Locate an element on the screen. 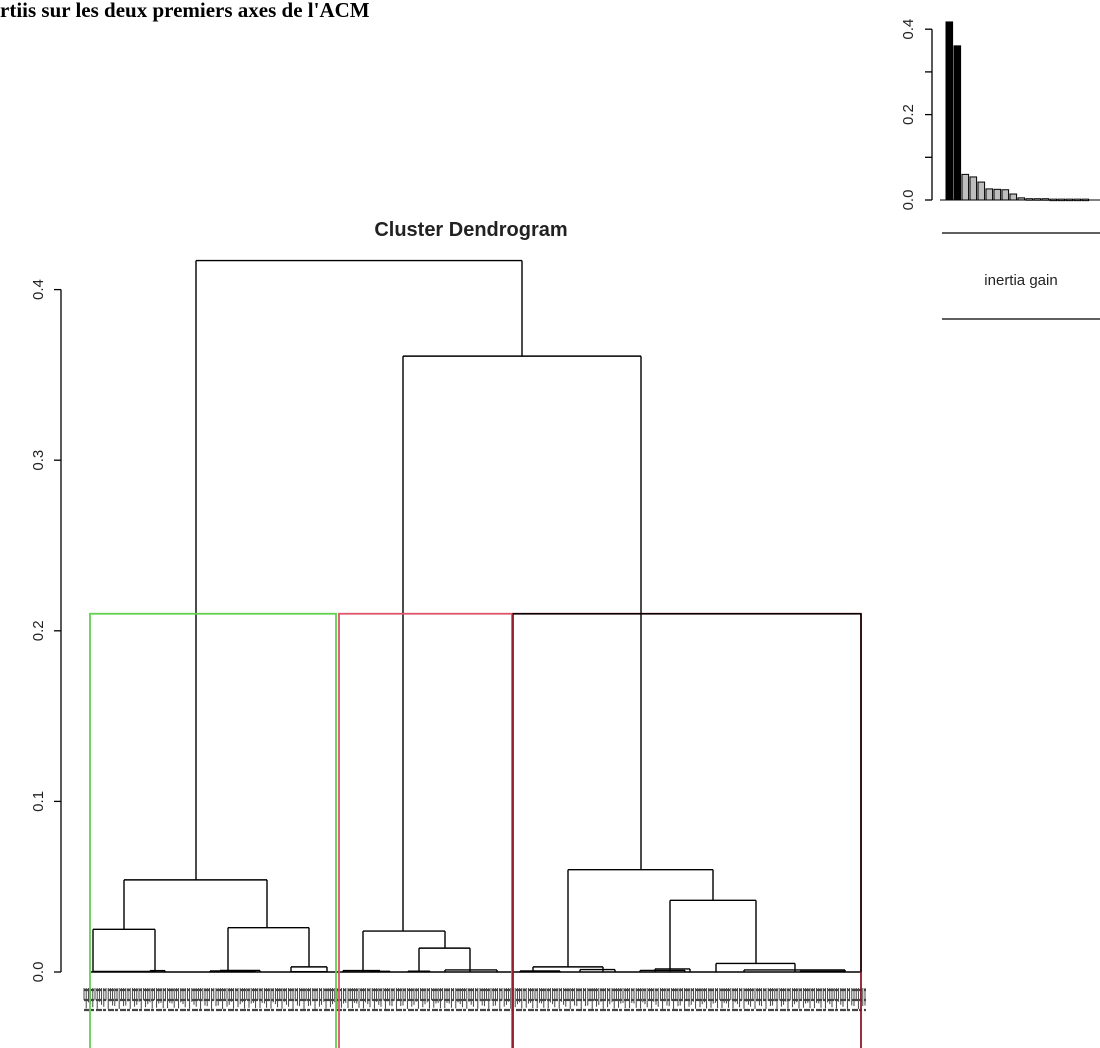 Image resolution: width=1100 pixels, height=1048 pixels. y-tick-label: 0.3 is located at coordinates (38, 460).